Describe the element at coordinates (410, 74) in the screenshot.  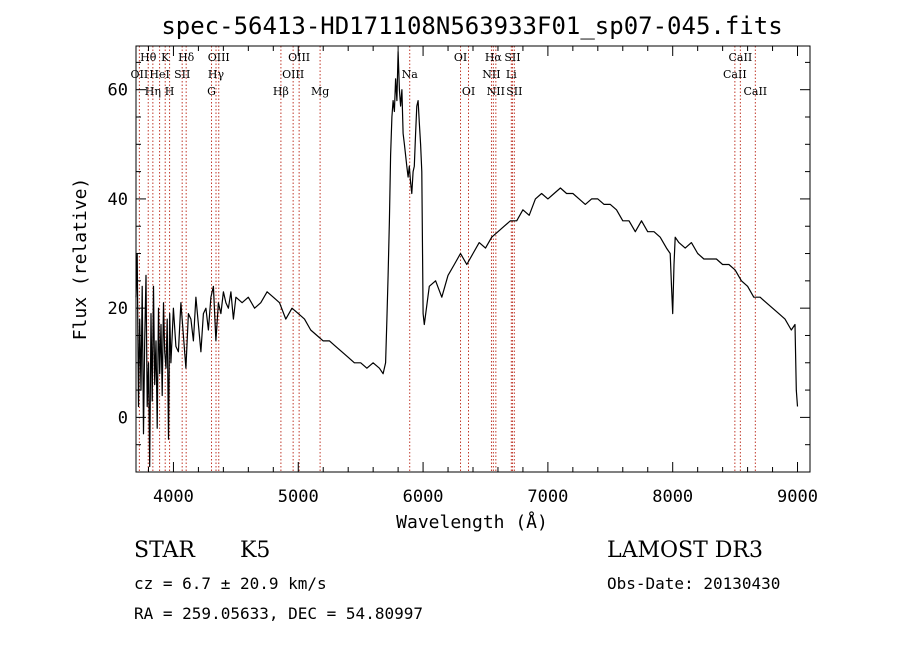
I see `line-label: Na` at that location.